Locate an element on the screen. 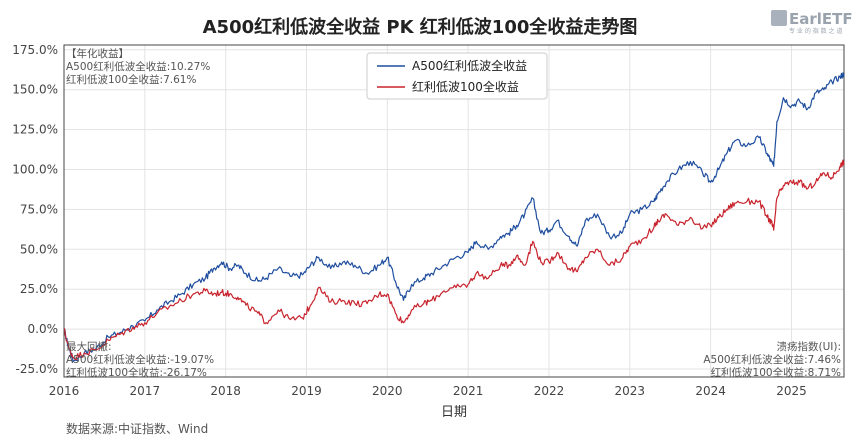 This screenshot has height=443, width=865. x-tick-label: 2018 is located at coordinates (225, 391).